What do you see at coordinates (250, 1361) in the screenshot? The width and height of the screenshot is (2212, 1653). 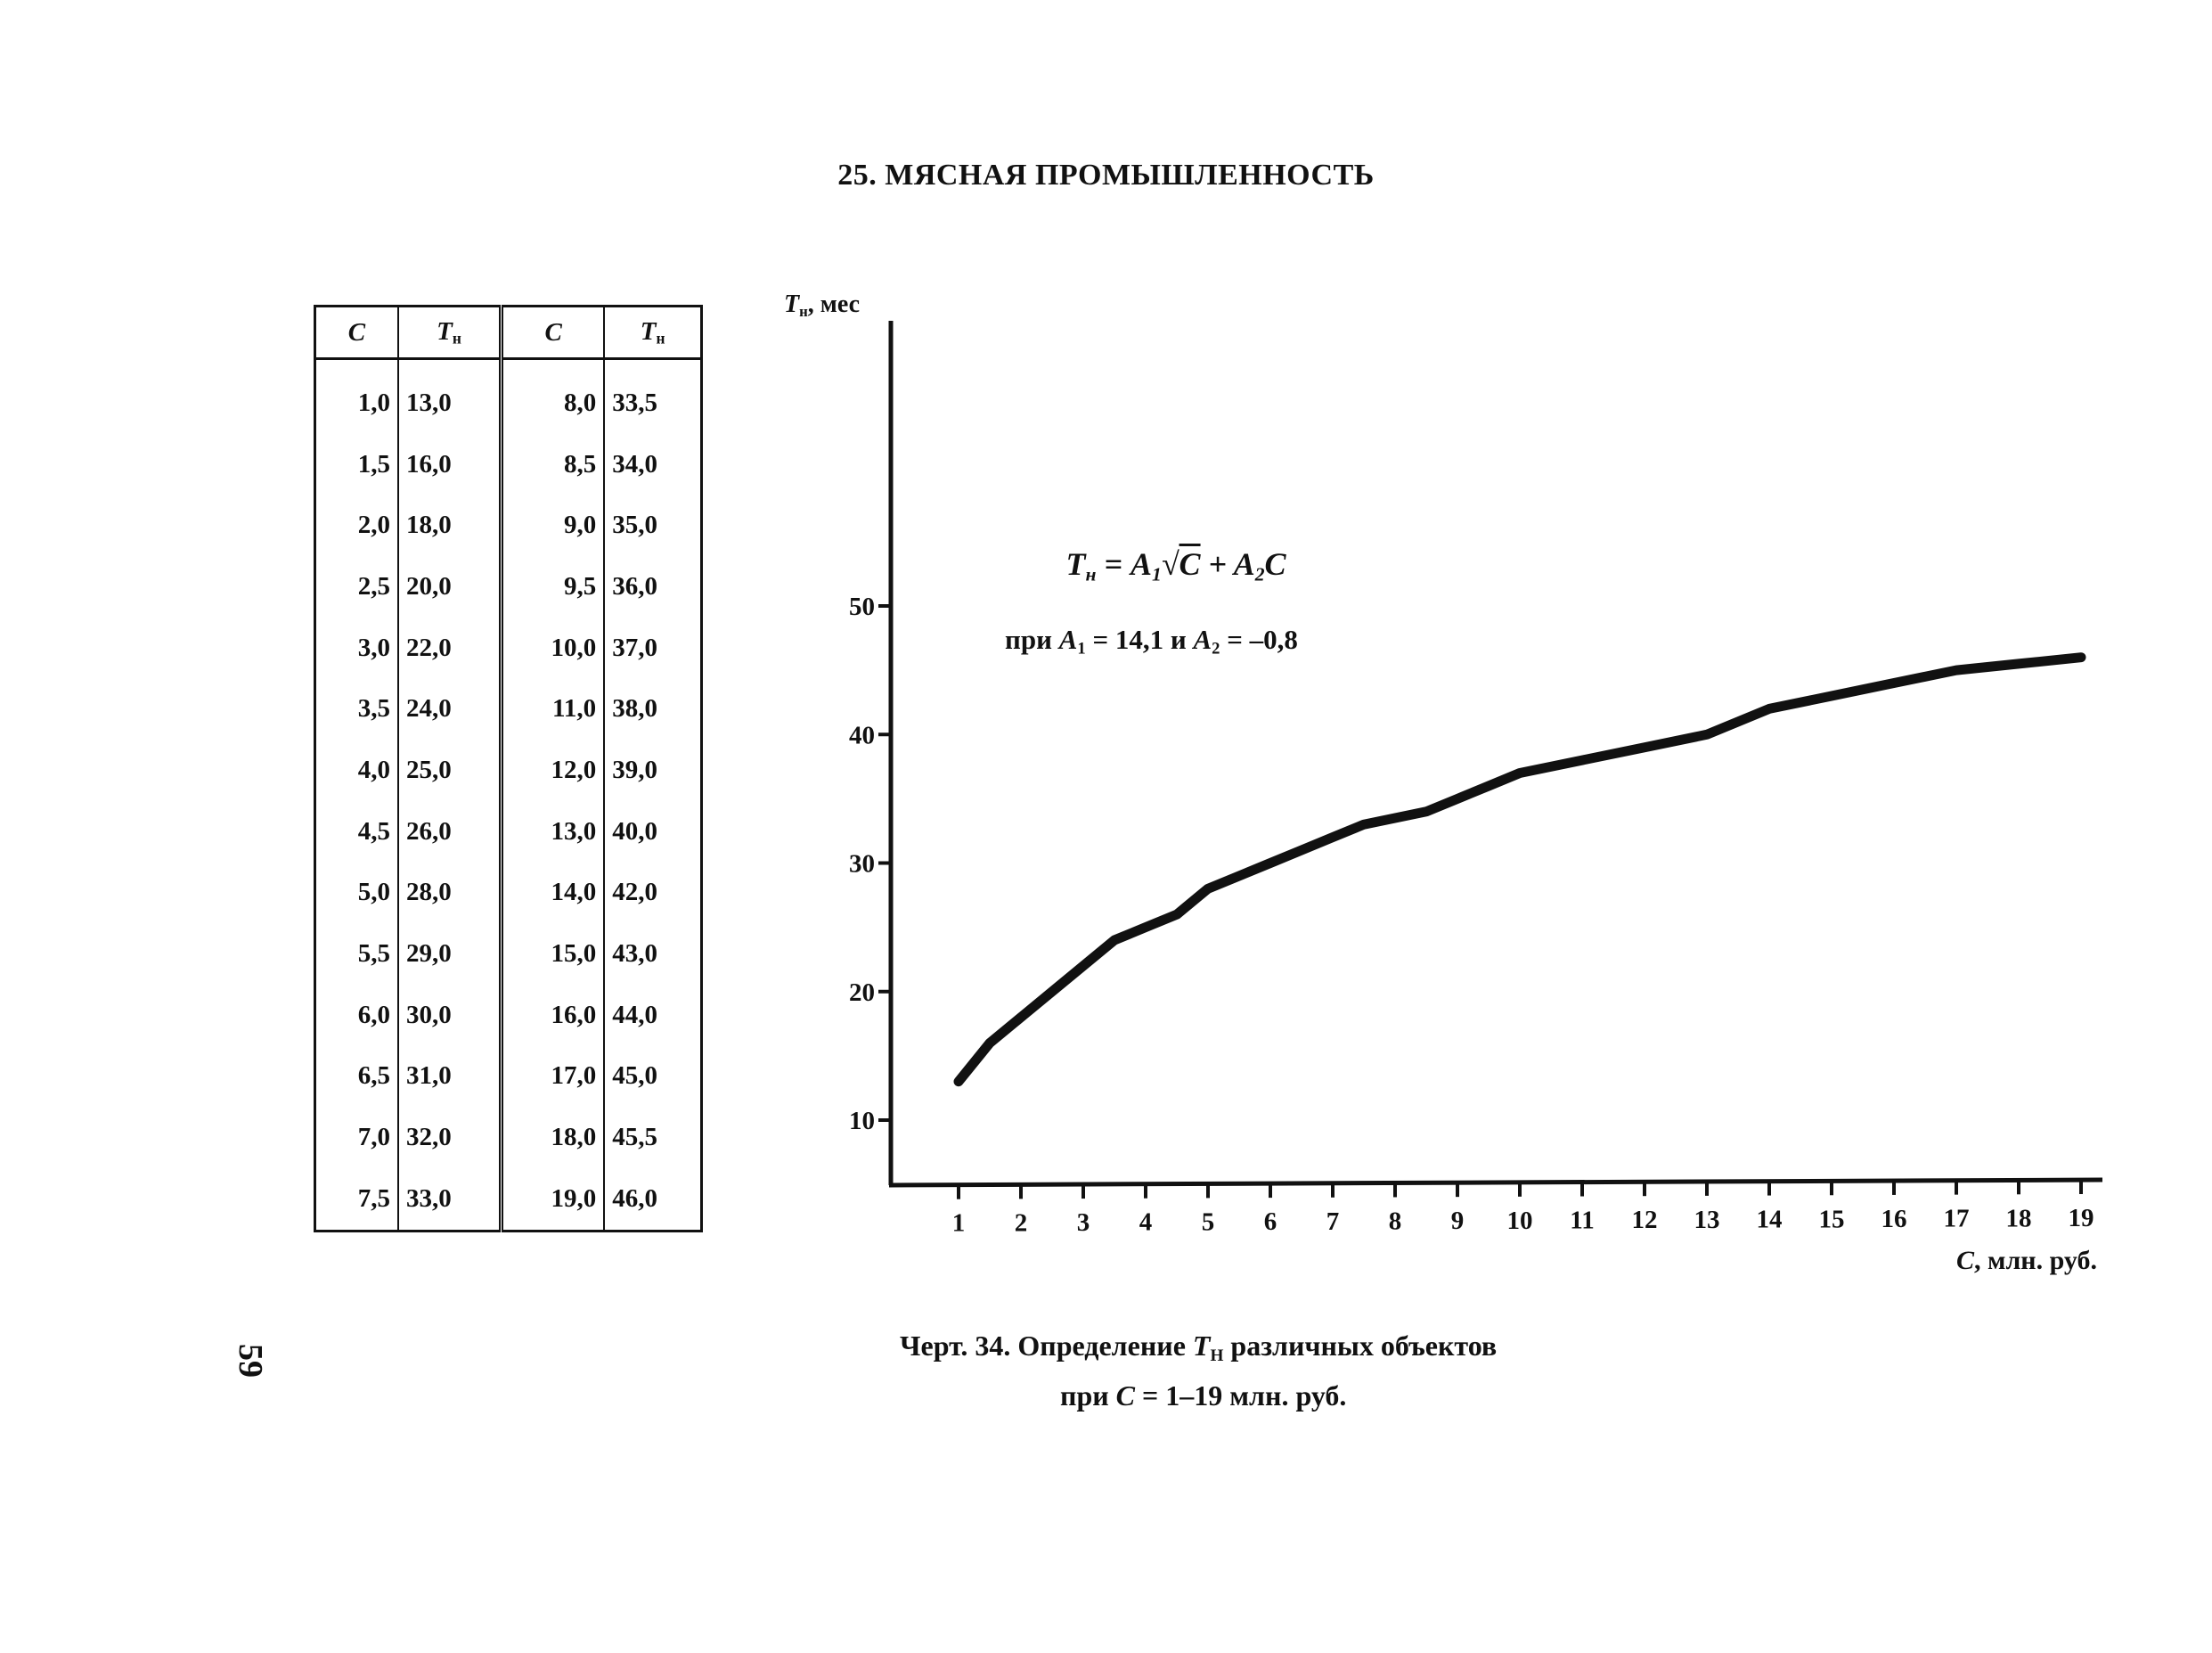 I see `page-number: 59` at bounding box center [250, 1361].